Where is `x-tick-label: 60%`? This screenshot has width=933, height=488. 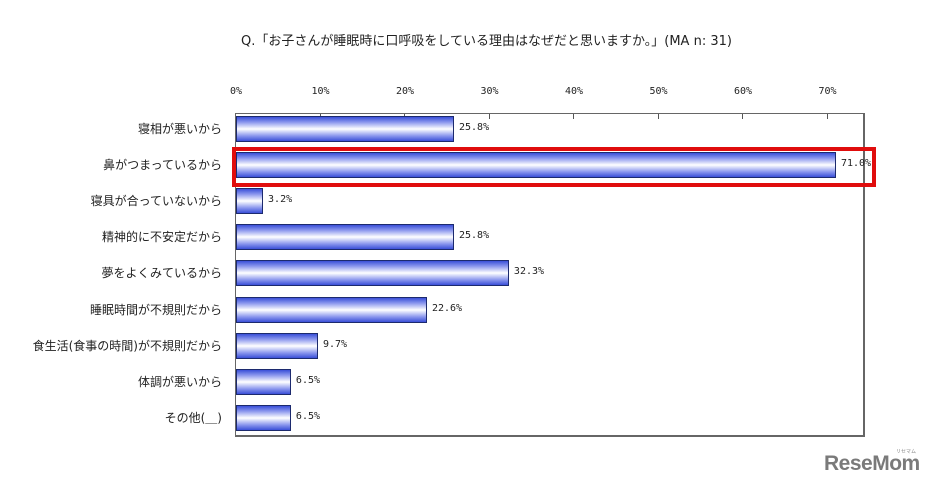
x-tick-label: 60% is located at coordinates (743, 91).